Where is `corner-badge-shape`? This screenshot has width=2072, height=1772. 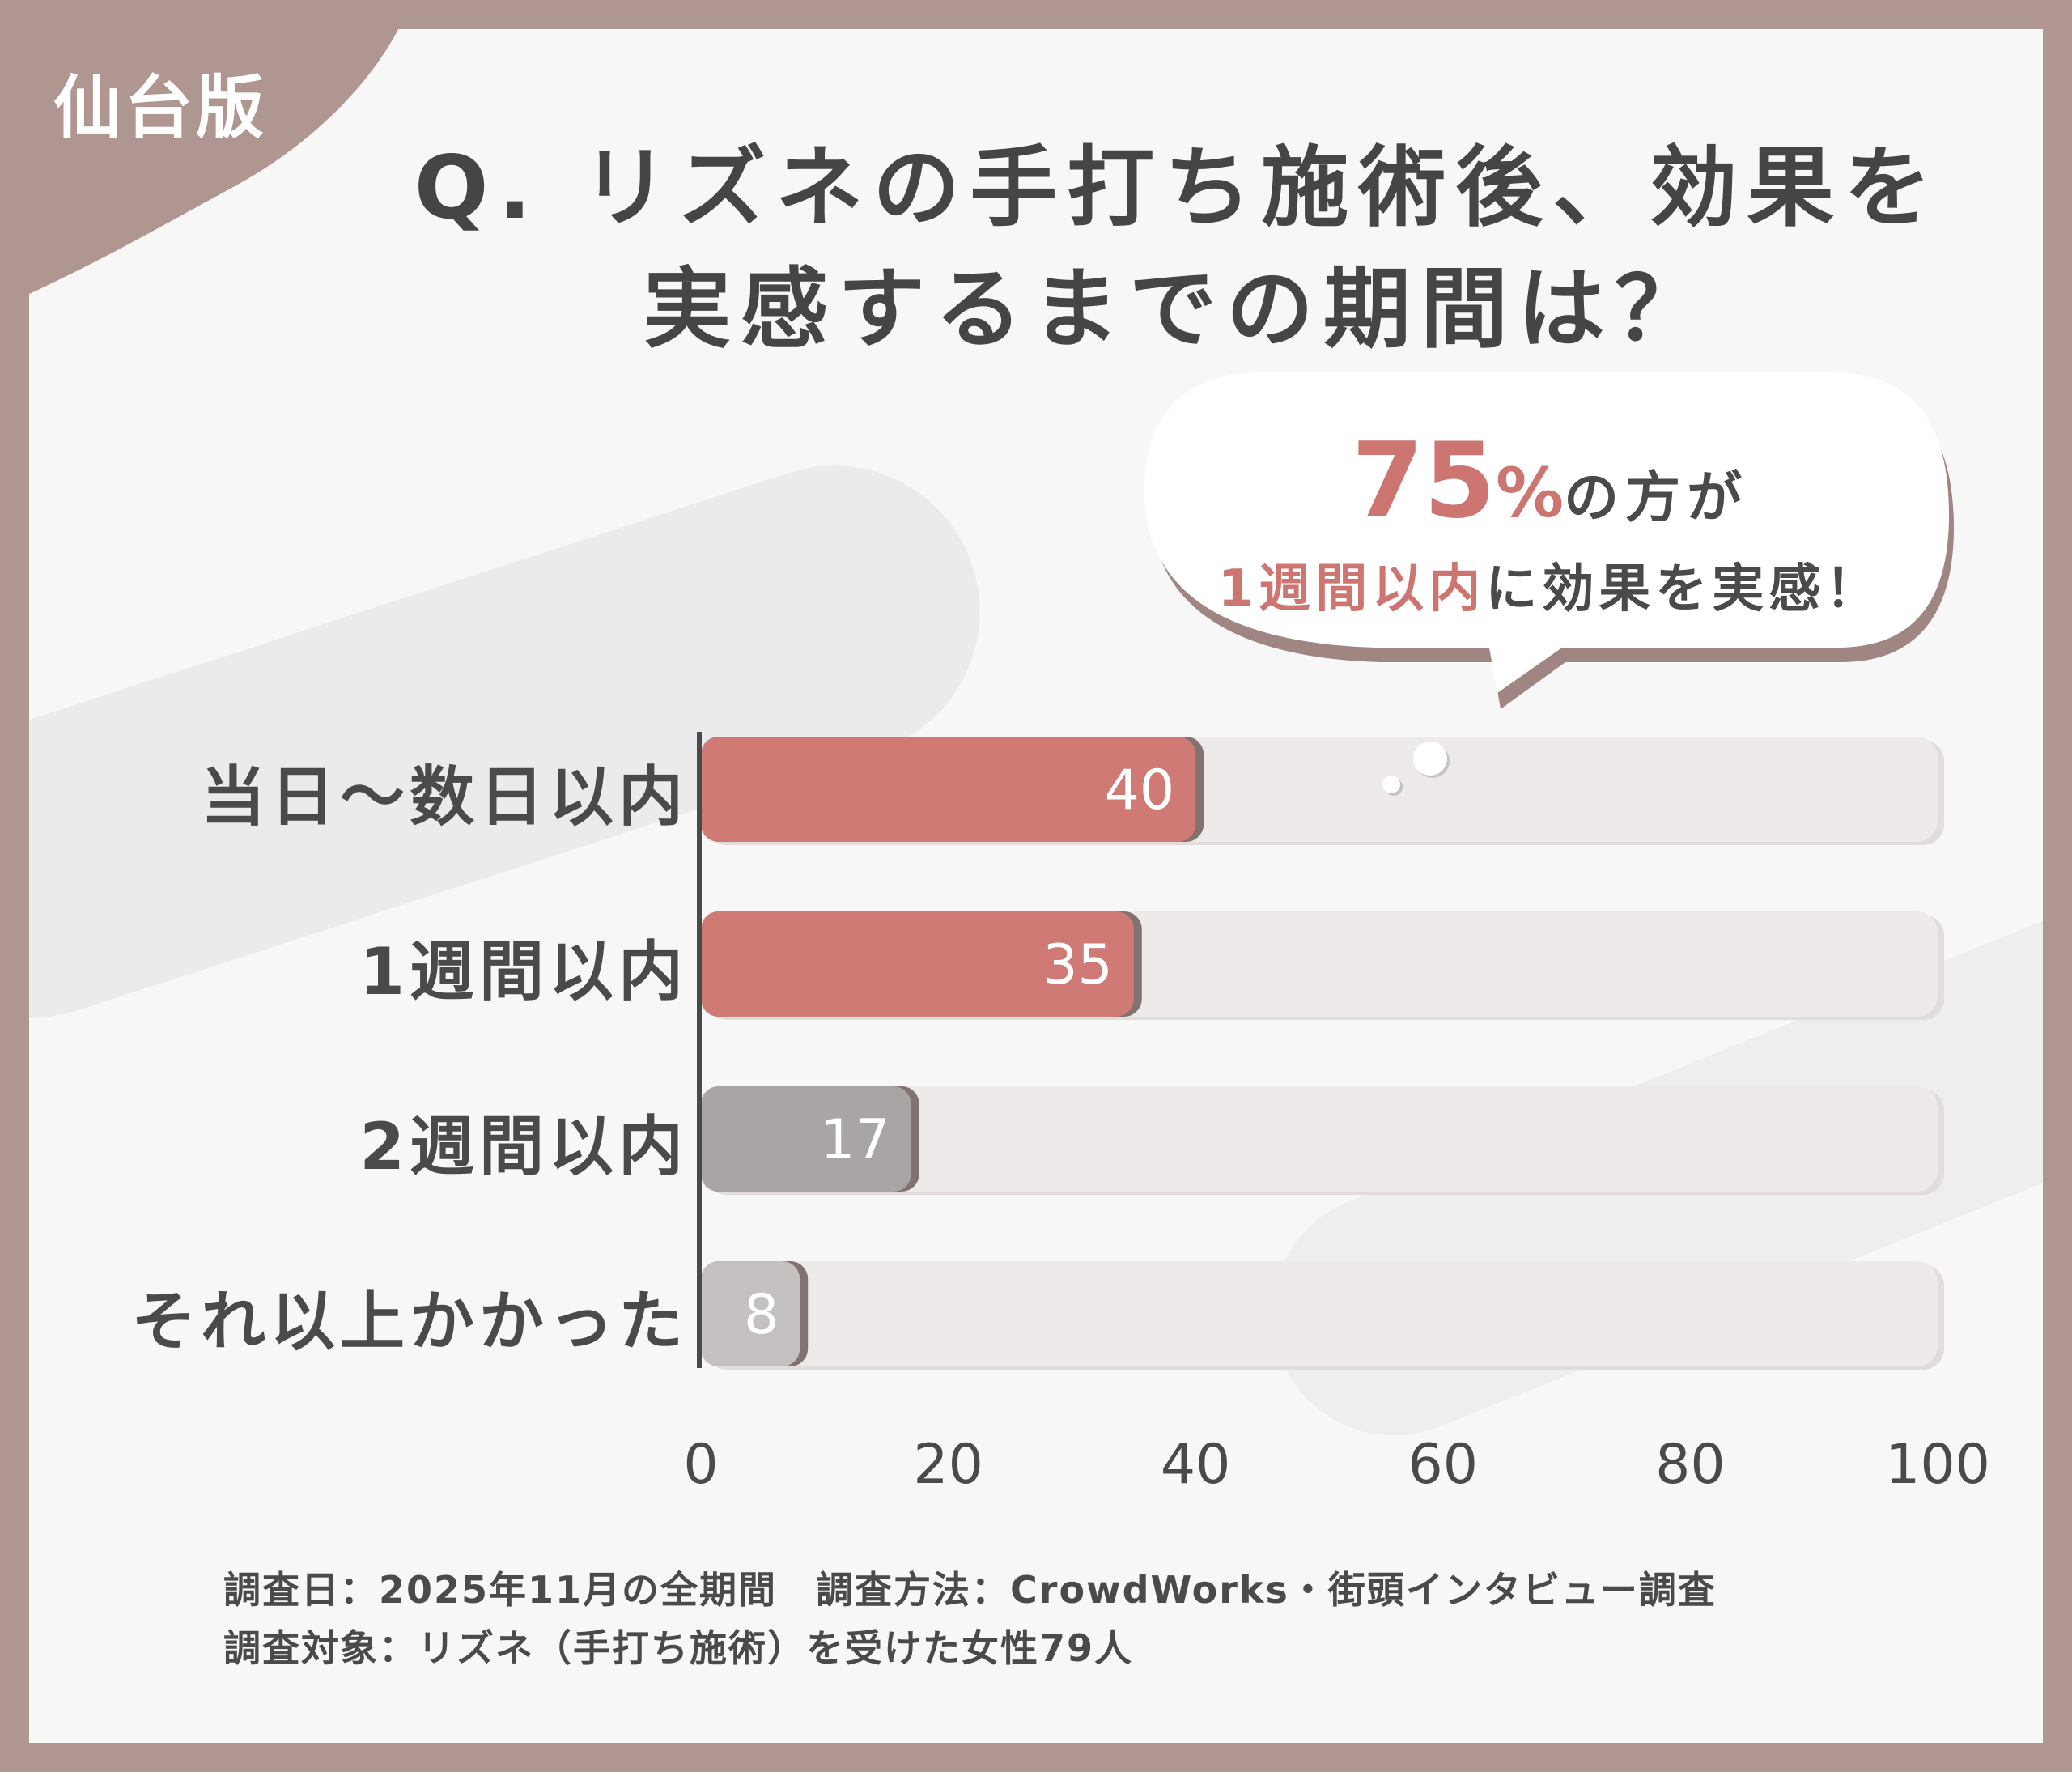 corner-badge-shape is located at coordinates (205, 154).